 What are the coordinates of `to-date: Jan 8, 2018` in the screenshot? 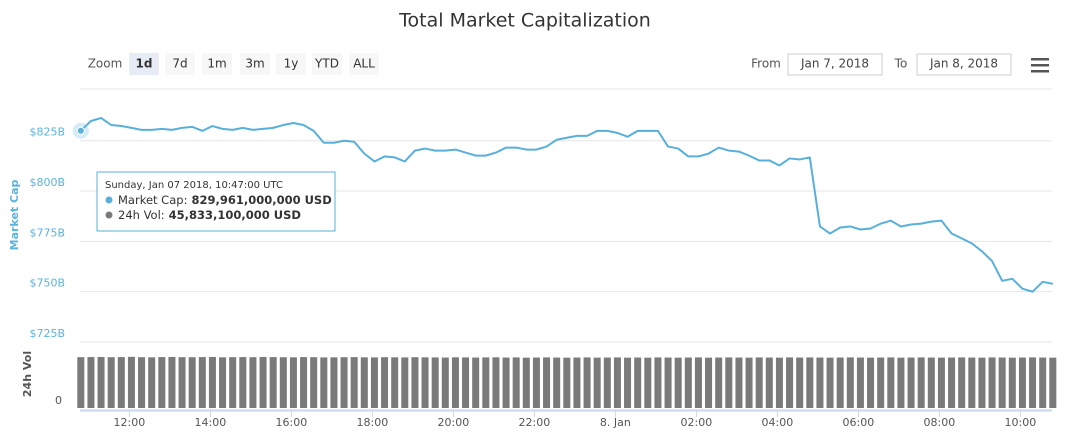 It's located at (963, 64).